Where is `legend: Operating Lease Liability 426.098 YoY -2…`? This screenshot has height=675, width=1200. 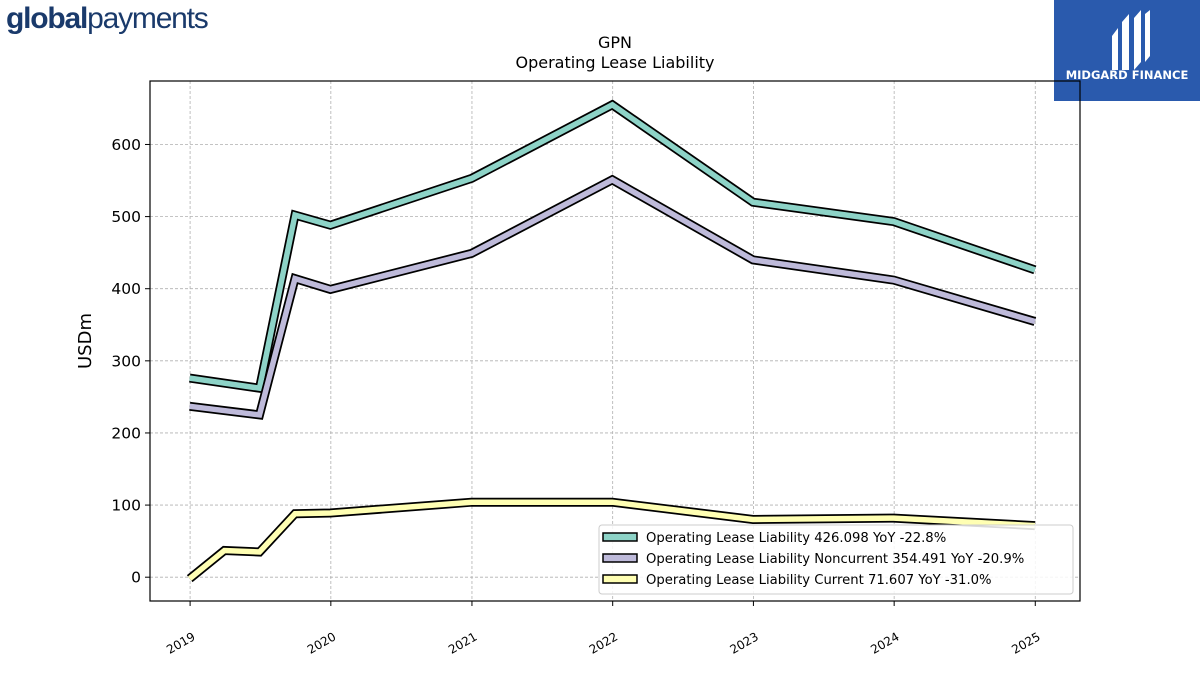 legend: Operating Lease Liability 426.098 YoY -2… is located at coordinates (836, 559).